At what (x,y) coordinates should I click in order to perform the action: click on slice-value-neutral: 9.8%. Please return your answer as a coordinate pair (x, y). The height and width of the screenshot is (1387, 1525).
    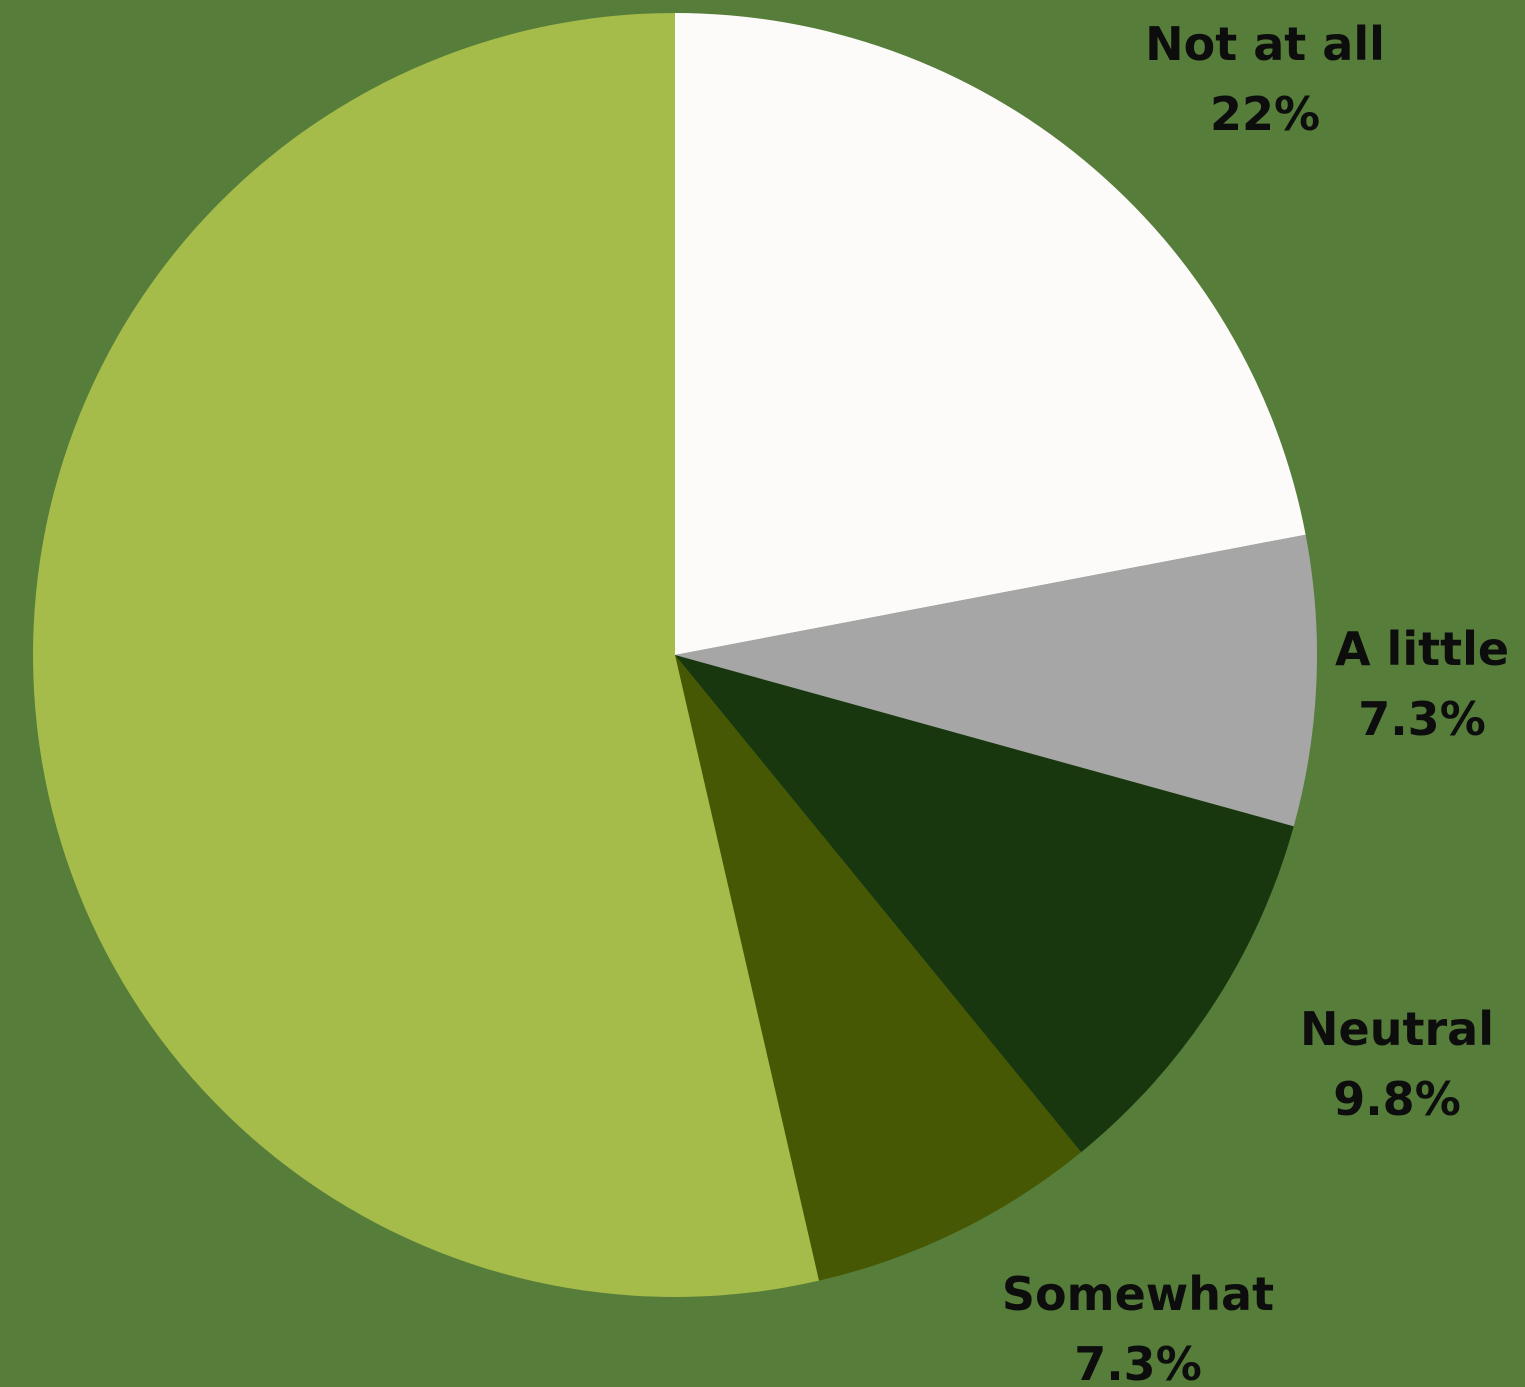
    Looking at the image, I should click on (1397, 1099).